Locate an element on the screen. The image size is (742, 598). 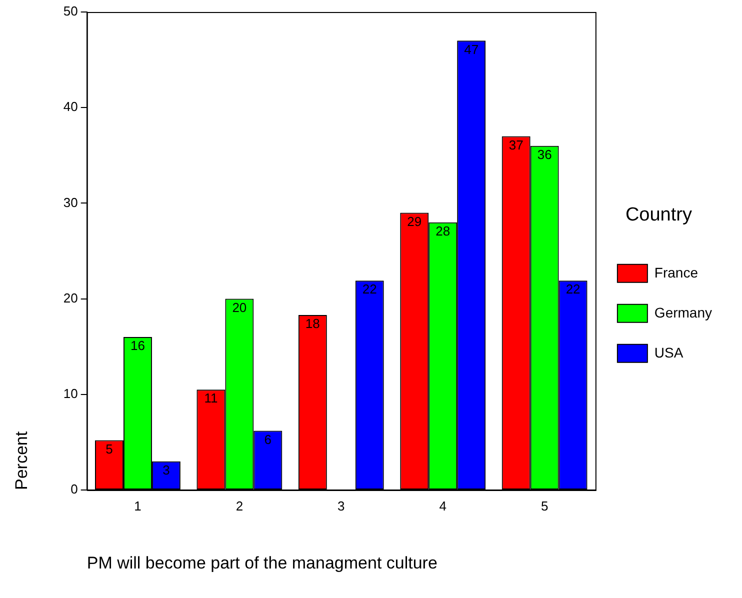
x-tick-label: 2 is located at coordinates (240, 506).